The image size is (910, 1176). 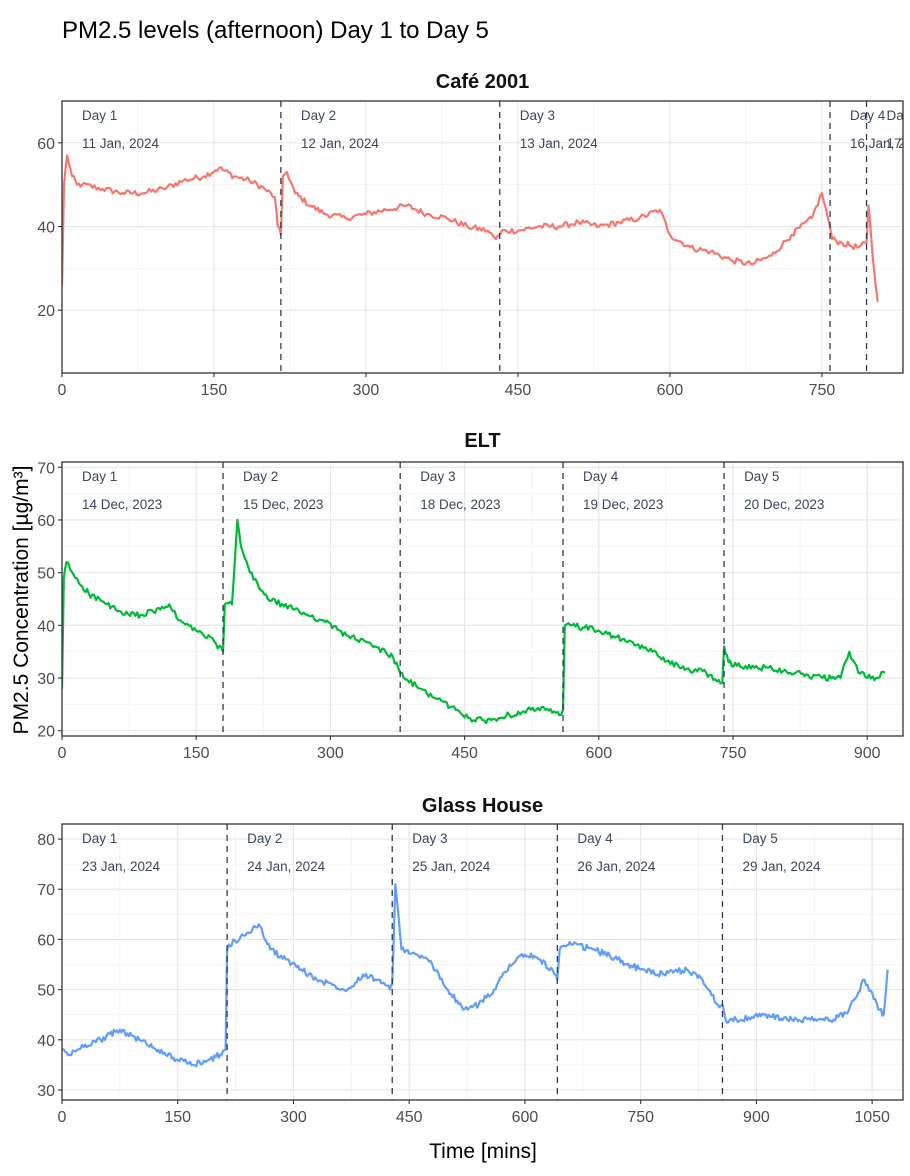 What do you see at coordinates (122, 504) in the screenshot?
I see `date-label: 14 Dec, 2023` at bounding box center [122, 504].